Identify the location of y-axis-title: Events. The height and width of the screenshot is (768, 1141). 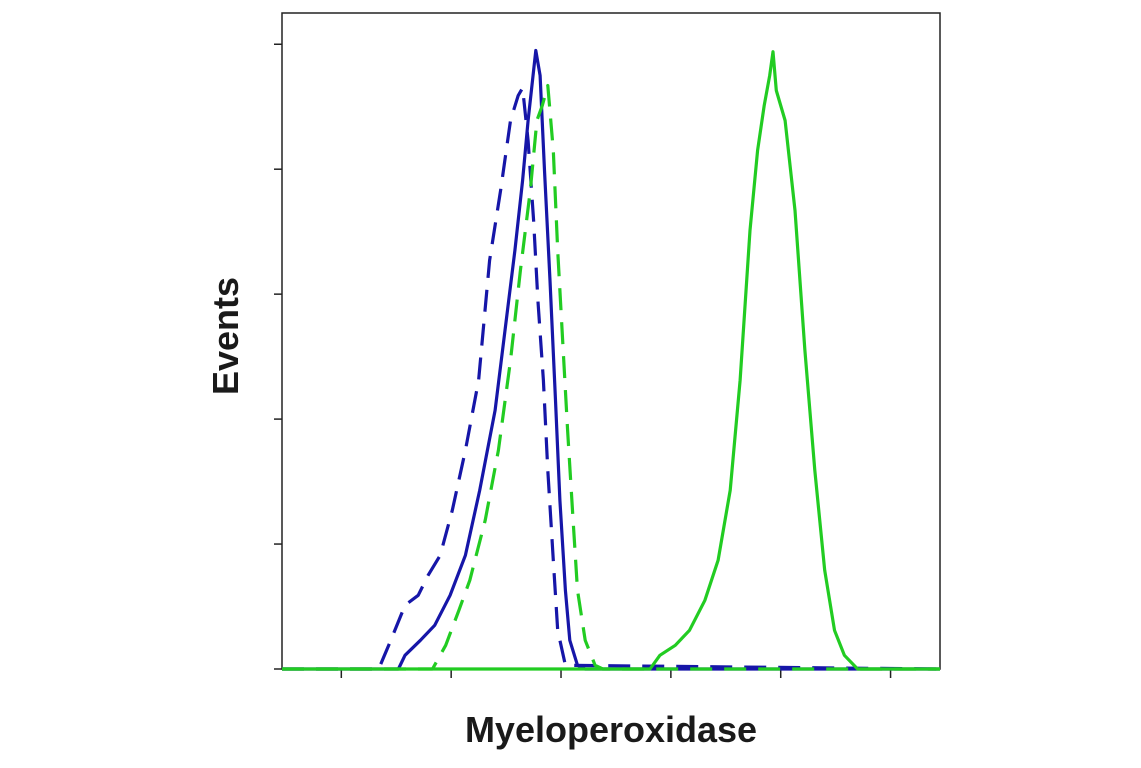
(225, 336).